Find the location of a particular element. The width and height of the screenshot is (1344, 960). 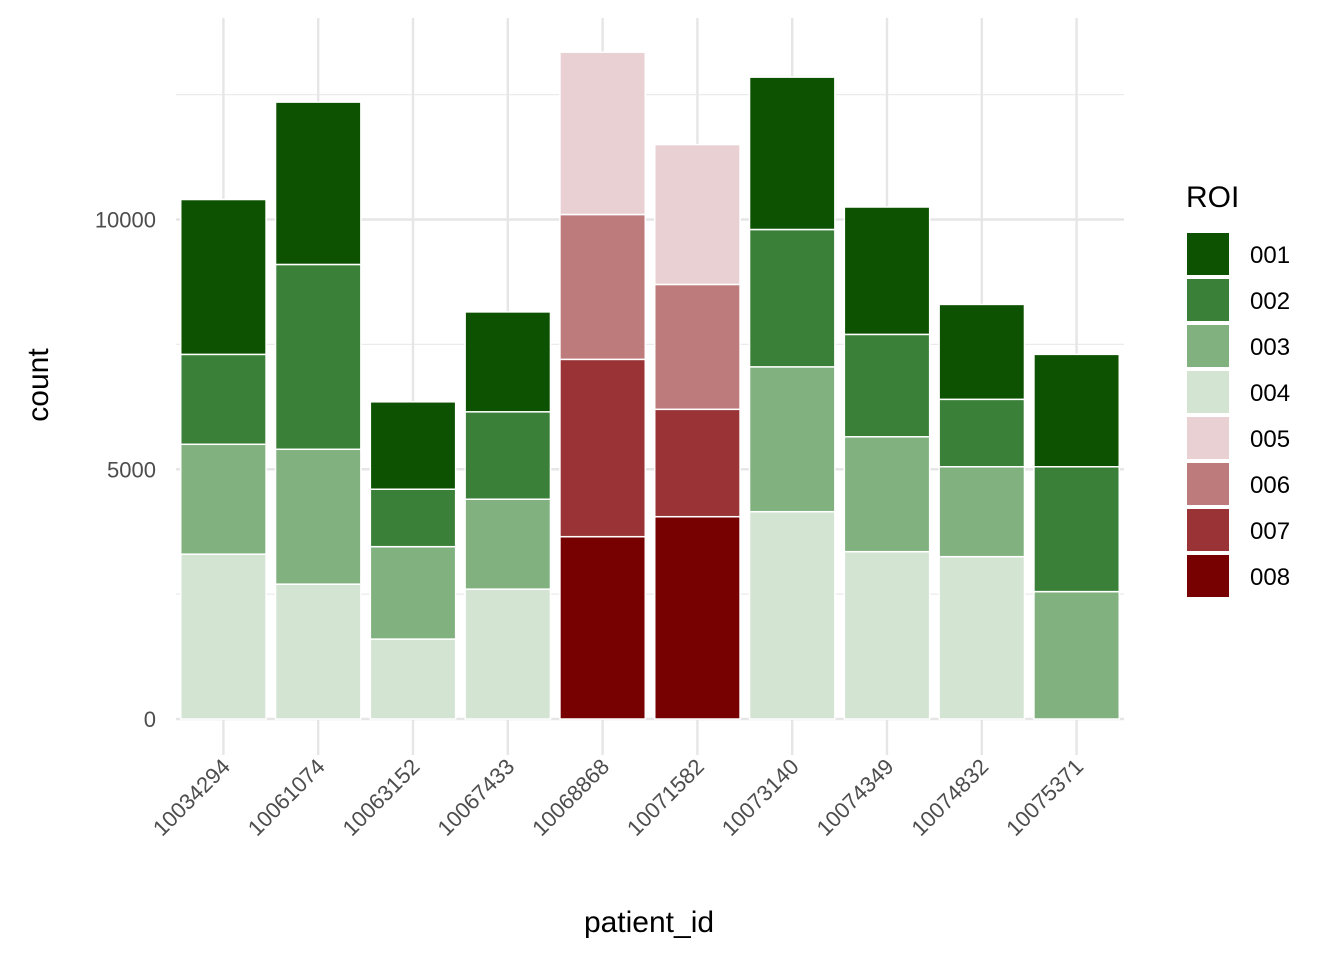

legend-label-002: 002 is located at coordinates (1270, 301).